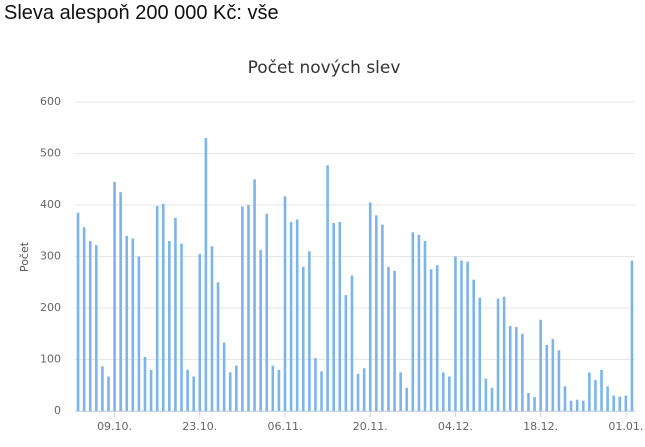  I want to click on y-tick-label: 0, so click(57, 410).